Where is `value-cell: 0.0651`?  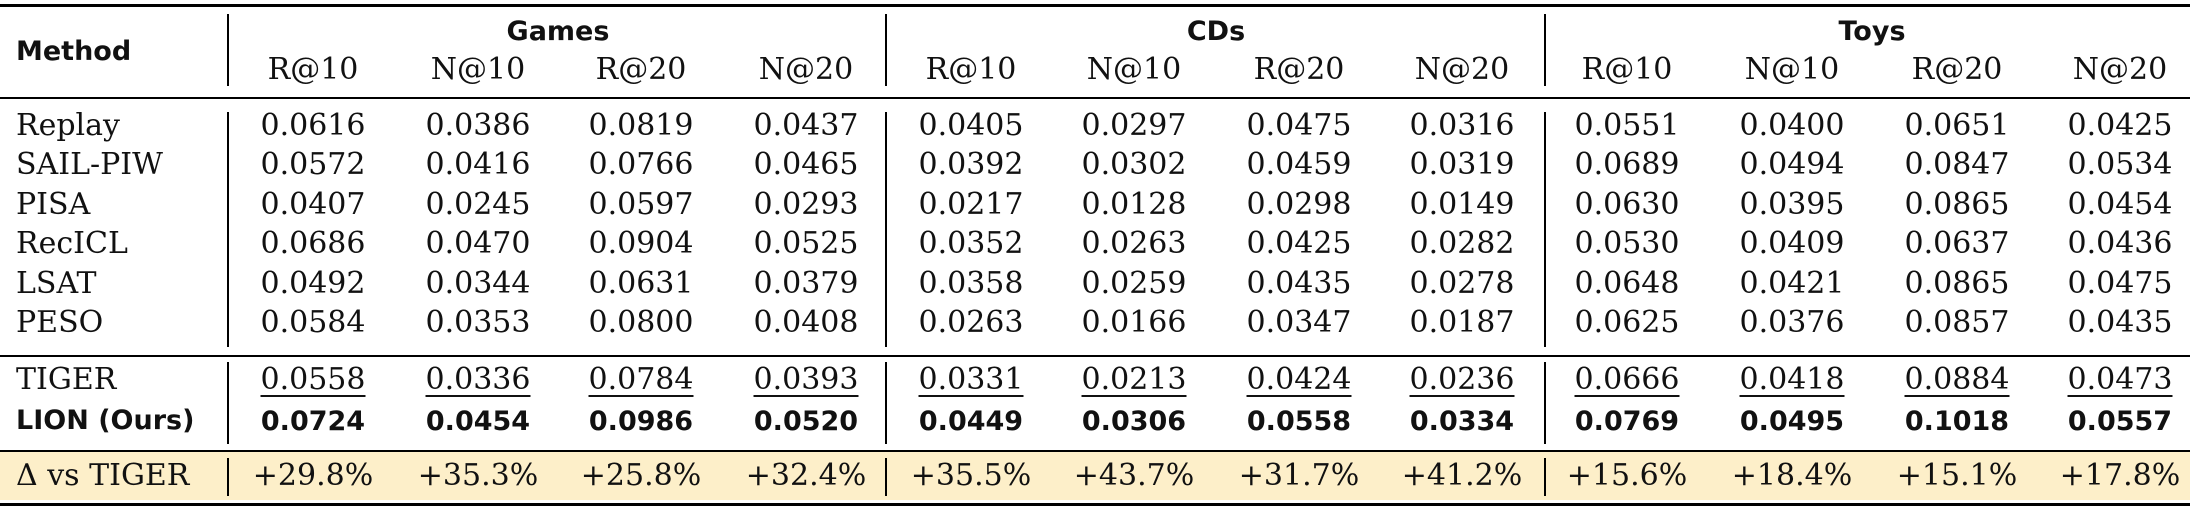 value-cell: 0.0651 is located at coordinates (1957, 125).